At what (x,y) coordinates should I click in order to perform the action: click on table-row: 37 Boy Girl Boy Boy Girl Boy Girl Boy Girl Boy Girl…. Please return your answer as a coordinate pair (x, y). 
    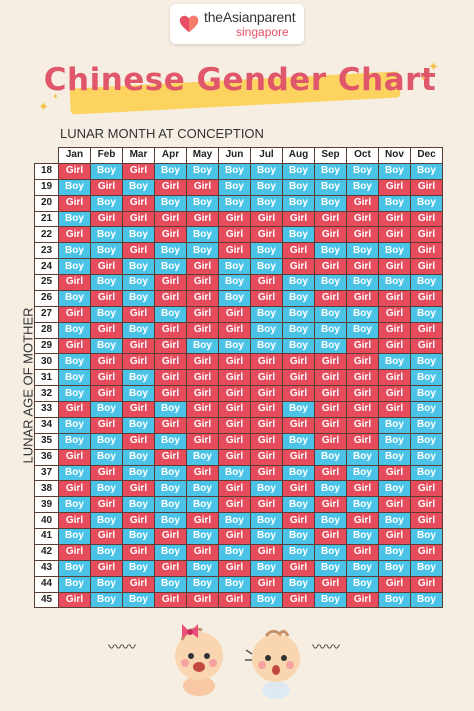
    Looking at the image, I should click on (238, 473).